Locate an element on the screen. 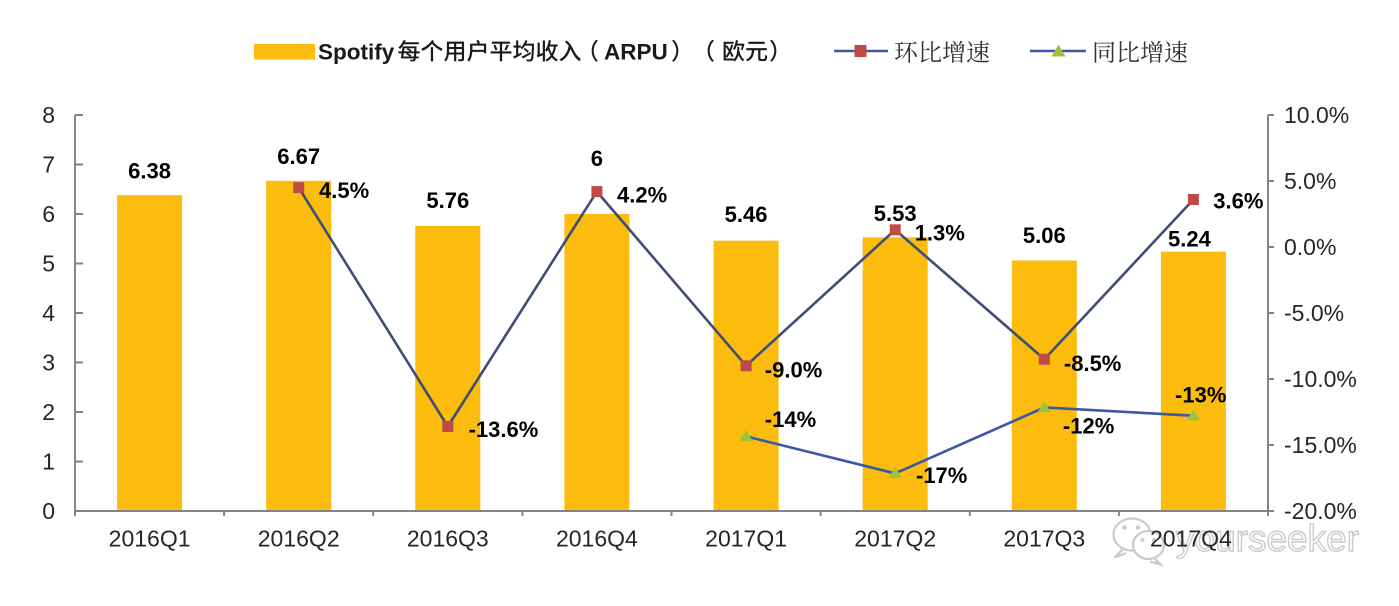 This screenshot has width=1399, height=606. svg-text: Spotify is located at coordinates (356, 52).